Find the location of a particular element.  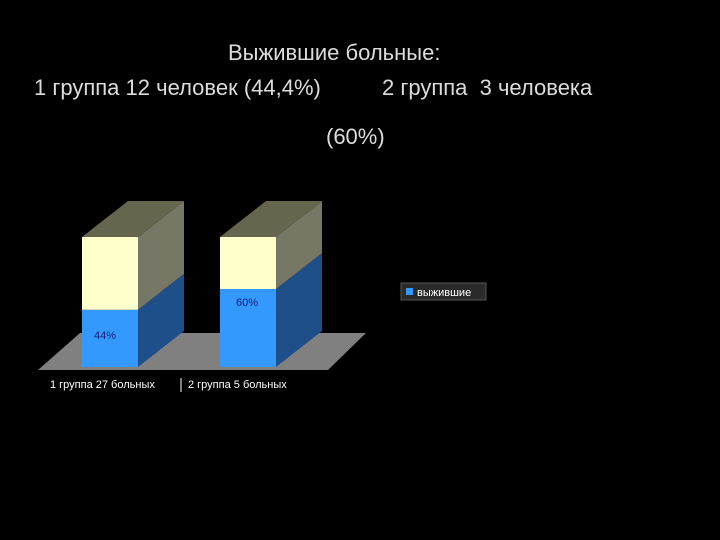

chart-legend: выжившие is located at coordinates (443, 291).